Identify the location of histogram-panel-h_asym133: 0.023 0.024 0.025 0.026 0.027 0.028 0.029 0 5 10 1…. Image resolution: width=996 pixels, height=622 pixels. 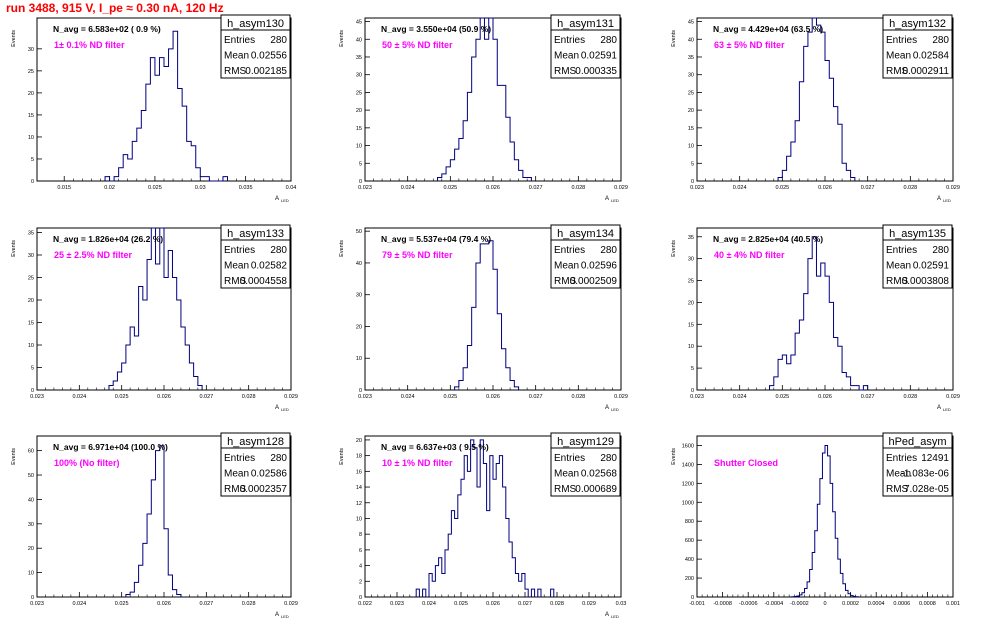
(154, 318).